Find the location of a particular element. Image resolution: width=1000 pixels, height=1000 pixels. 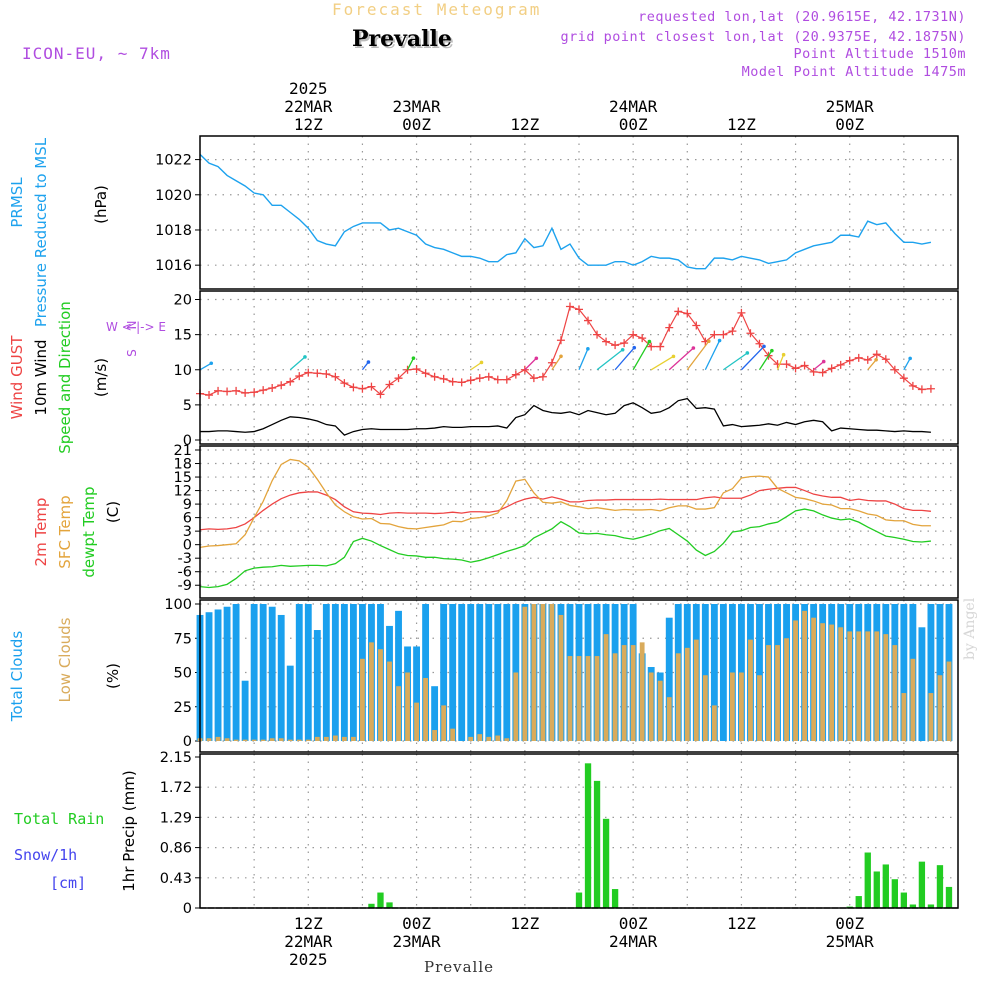

requested-coords: requested lon,lat (20.9615E, 42.1731N) is located at coordinates (802, 17).